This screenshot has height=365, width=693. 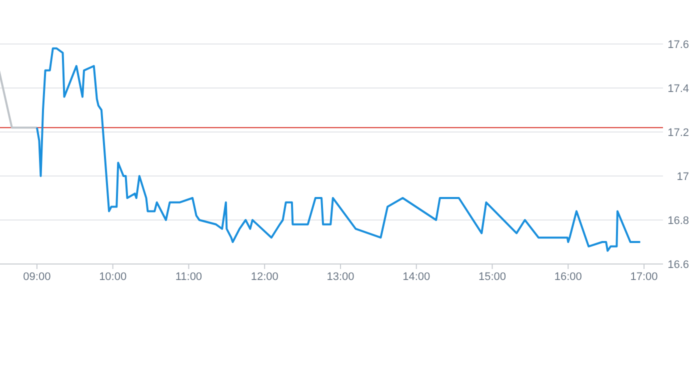 What do you see at coordinates (682, 177) in the screenshot?
I see `y-tick-label: 17` at bounding box center [682, 177].